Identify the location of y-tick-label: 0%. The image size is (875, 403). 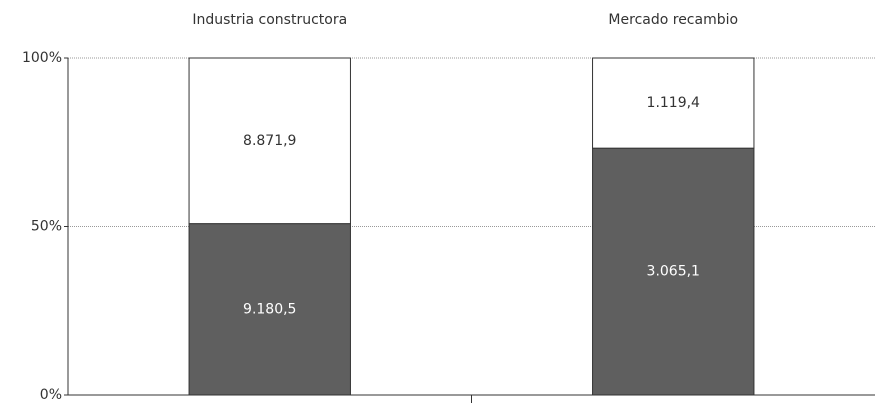
(51, 395).